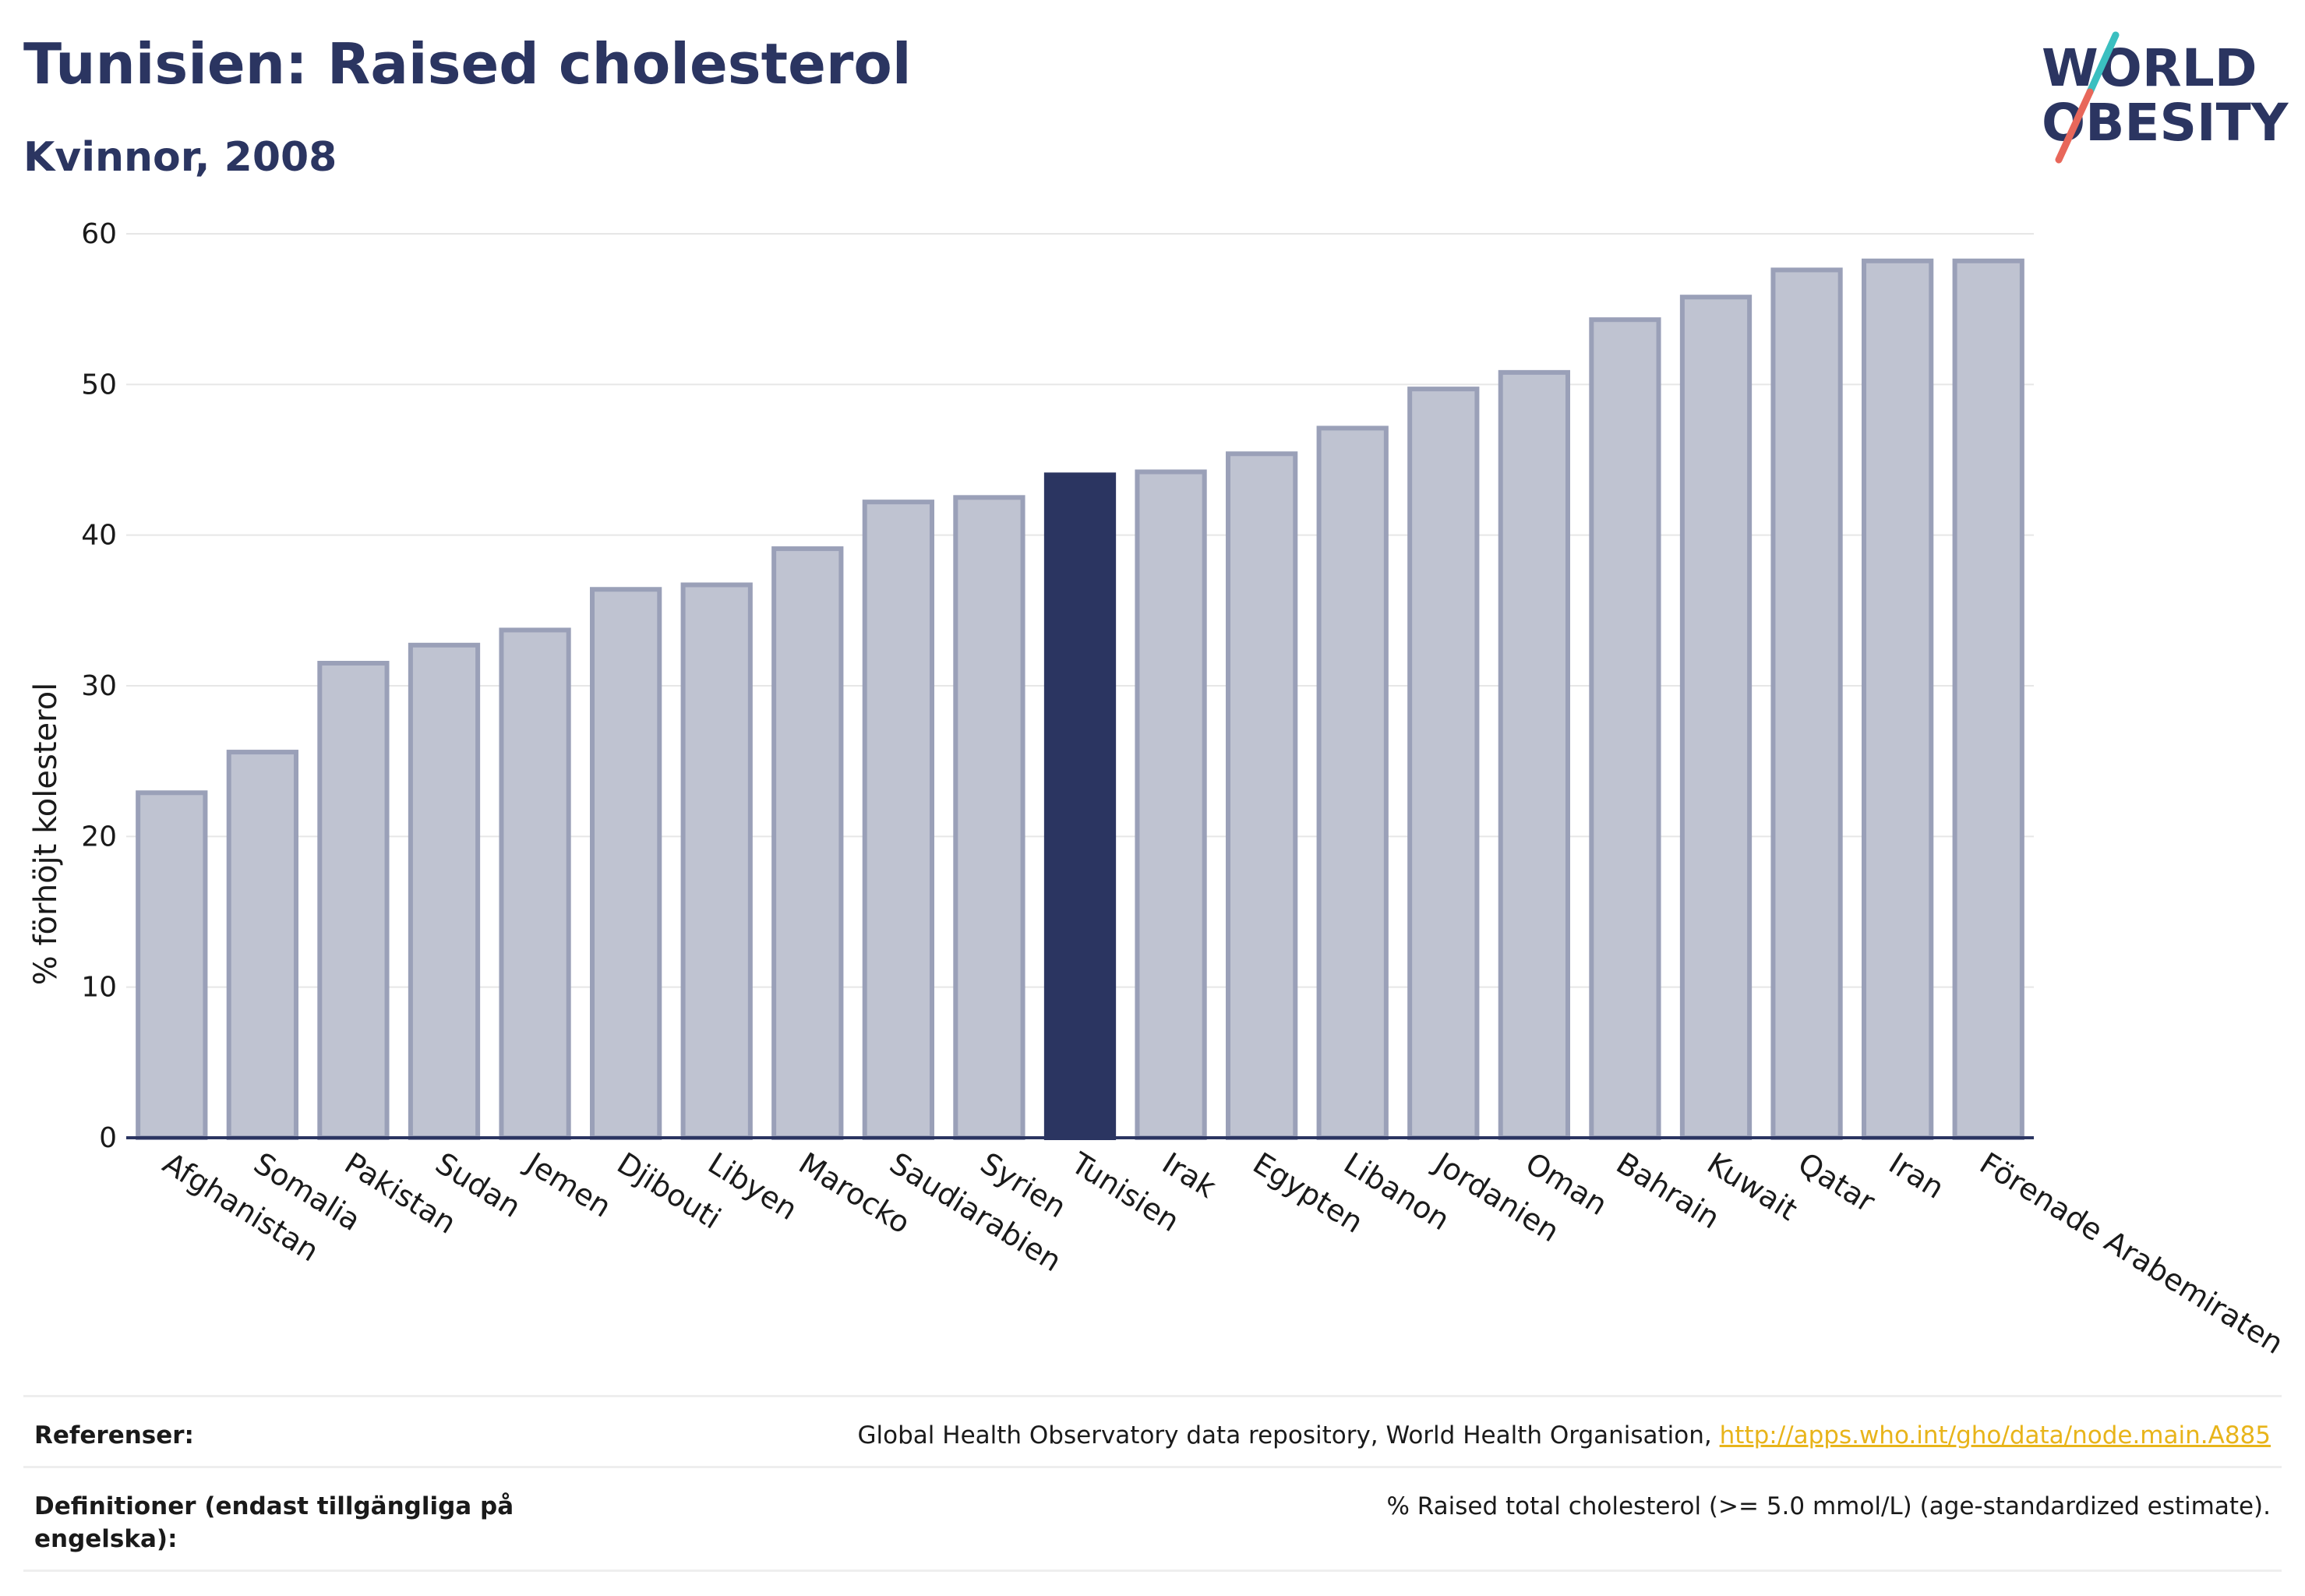 The width and height of the screenshot is (2305, 1596). What do you see at coordinates (467, 64) in the screenshot?
I see `chart-title: Tunisien: Raised cholesterol` at bounding box center [467, 64].